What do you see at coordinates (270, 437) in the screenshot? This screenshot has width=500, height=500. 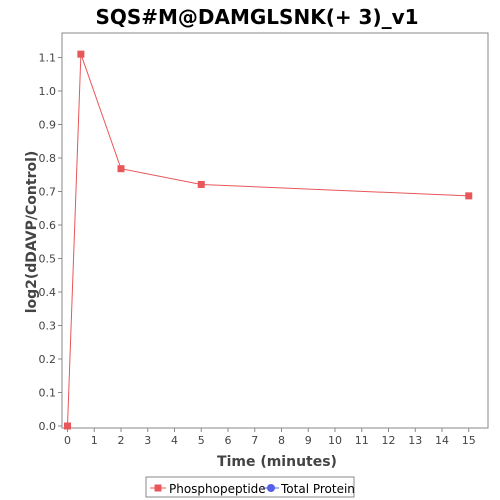 I see `x-axis: 0 1 2 3 4 5 6 7 8 9 10 11 12 13 14 15` at bounding box center [270, 437].